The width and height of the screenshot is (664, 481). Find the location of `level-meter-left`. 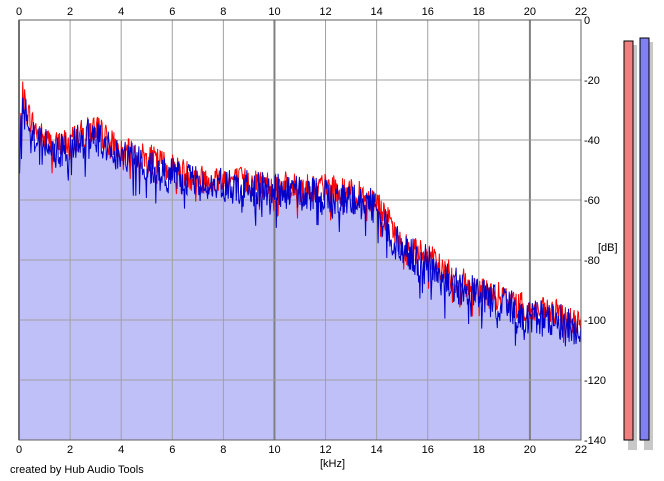

level-meter-left is located at coordinates (628, 240).